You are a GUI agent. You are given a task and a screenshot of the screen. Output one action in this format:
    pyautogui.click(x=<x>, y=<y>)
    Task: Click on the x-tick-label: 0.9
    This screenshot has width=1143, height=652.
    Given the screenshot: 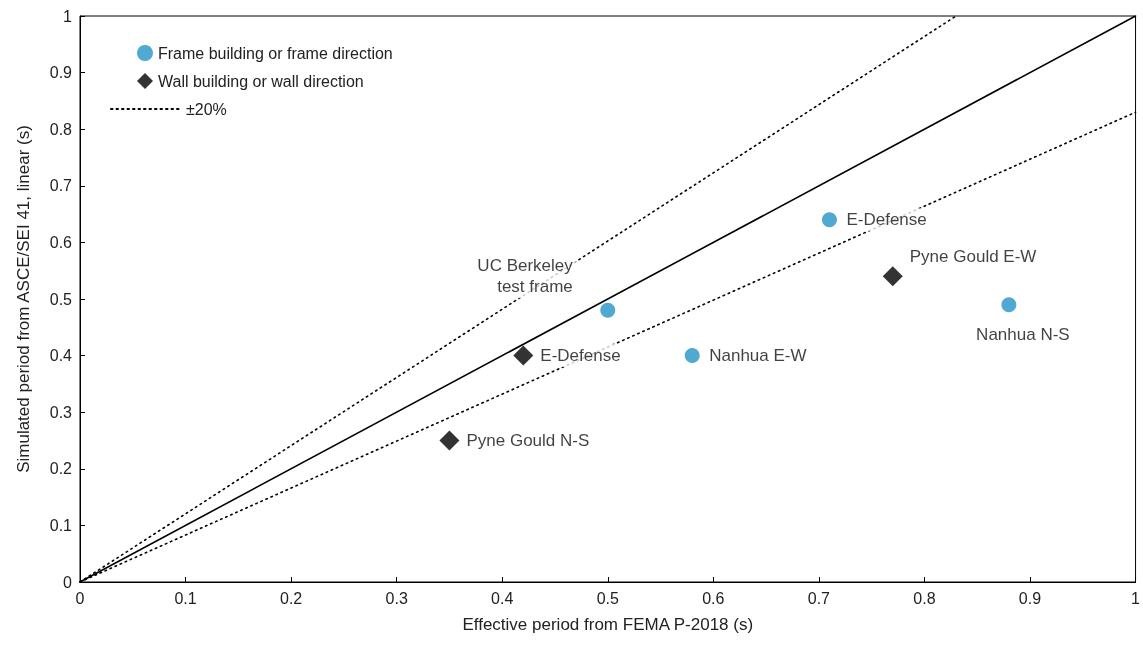 What is the action you would take?
    pyautogui.click(x=1030, y=598)
    